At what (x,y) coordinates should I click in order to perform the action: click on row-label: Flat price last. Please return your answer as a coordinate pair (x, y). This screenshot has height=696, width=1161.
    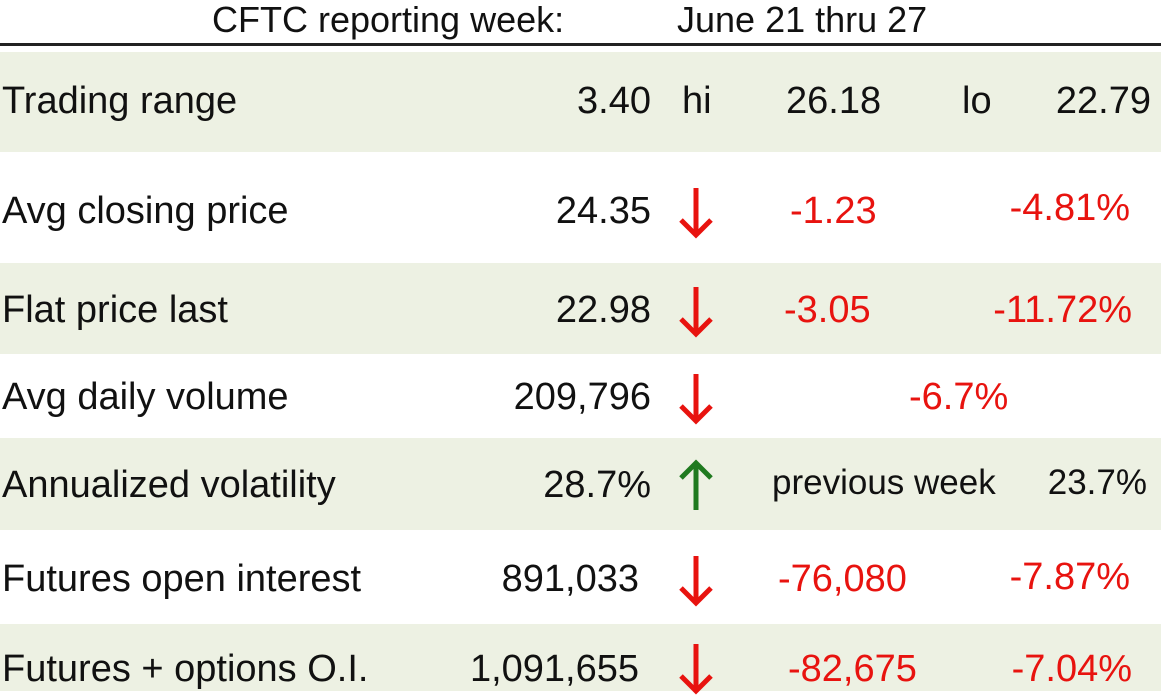
    Looking at the image, I should click on (115, 310).